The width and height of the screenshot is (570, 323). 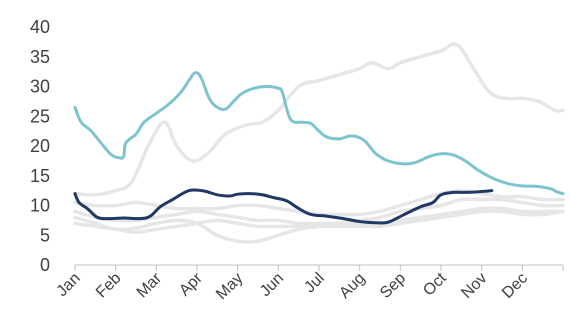 What do you see at coordinates (40, 176) in the screenshot?
I see `y-tick-label: 15` at bounding box center [40, 176].